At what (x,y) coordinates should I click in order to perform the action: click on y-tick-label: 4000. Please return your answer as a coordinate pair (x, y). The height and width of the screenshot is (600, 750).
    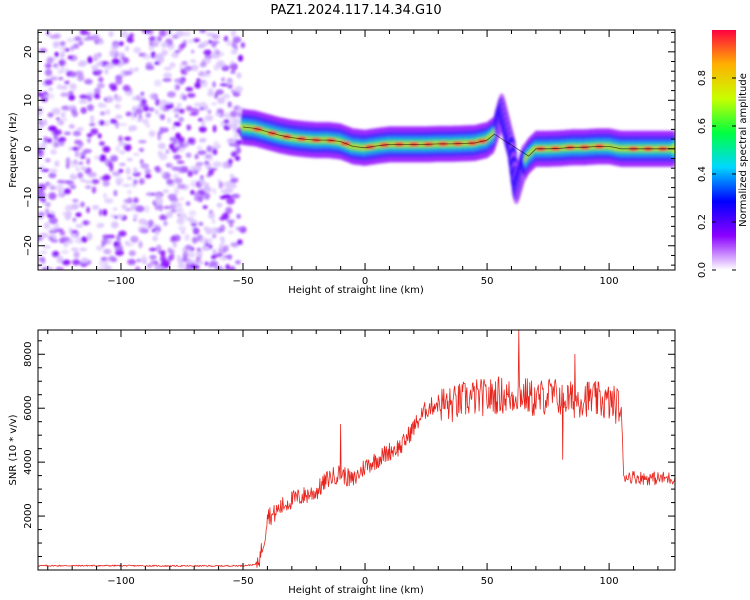
    Looking at the image, I should click on (28, 461).